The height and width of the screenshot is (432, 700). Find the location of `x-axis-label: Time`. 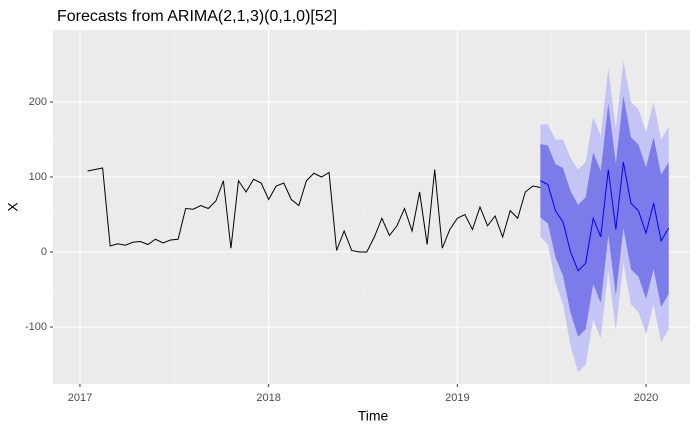

x-axis-label: Time is located at coordinates (373, 416).